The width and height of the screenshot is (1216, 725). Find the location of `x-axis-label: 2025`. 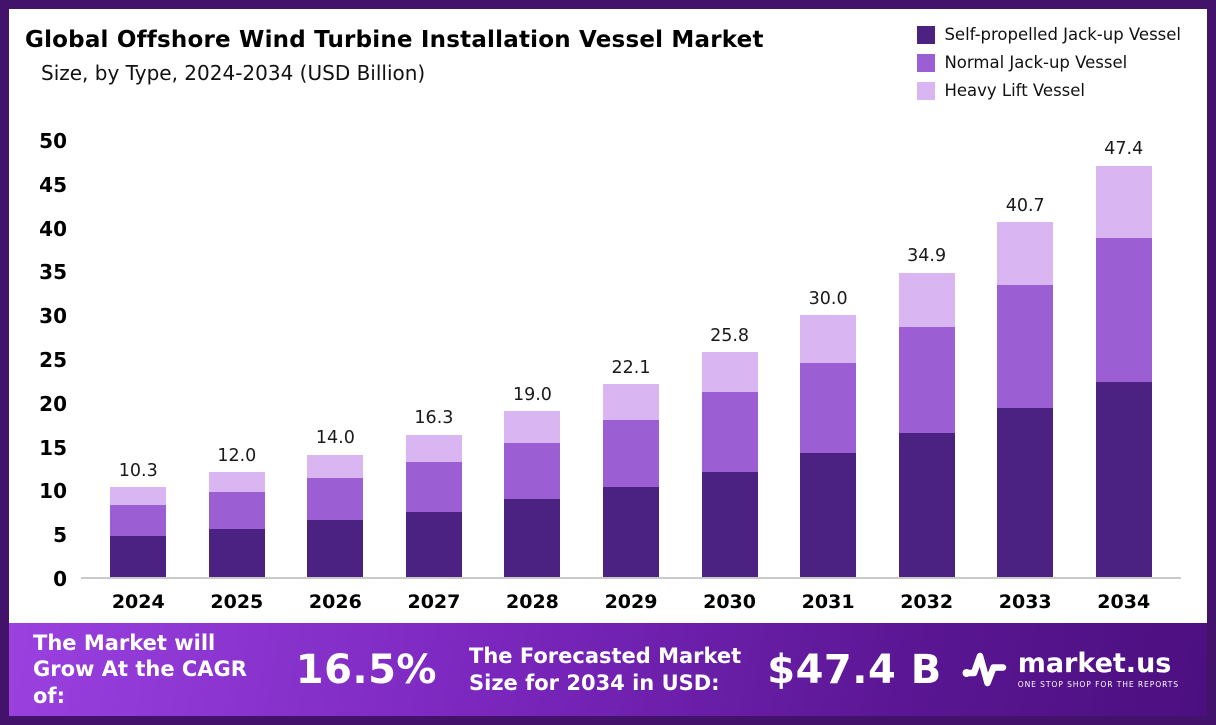

x-axis-label: 2025 is located at coordinates (237, 602).